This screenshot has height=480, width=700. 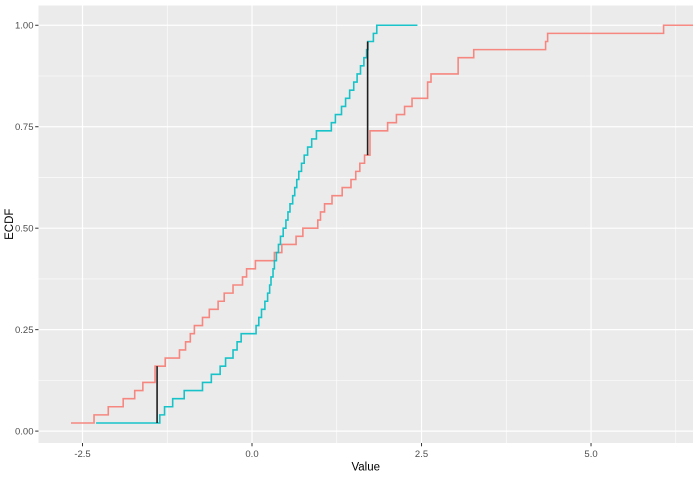 What do you see at coordinates (365, 468) in the screenshot?
I see `x-axis-title: Value` at bounding box center [365, 468].